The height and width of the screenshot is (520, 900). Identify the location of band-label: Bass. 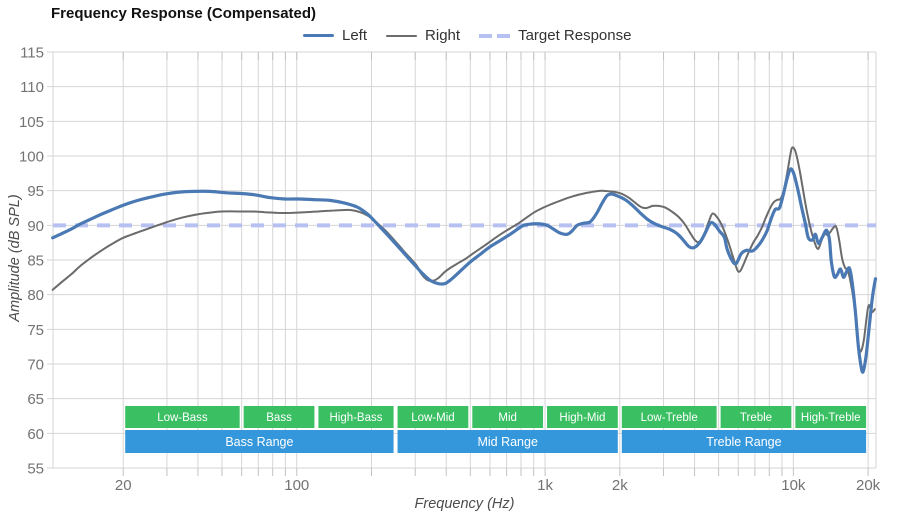
(279, 418).